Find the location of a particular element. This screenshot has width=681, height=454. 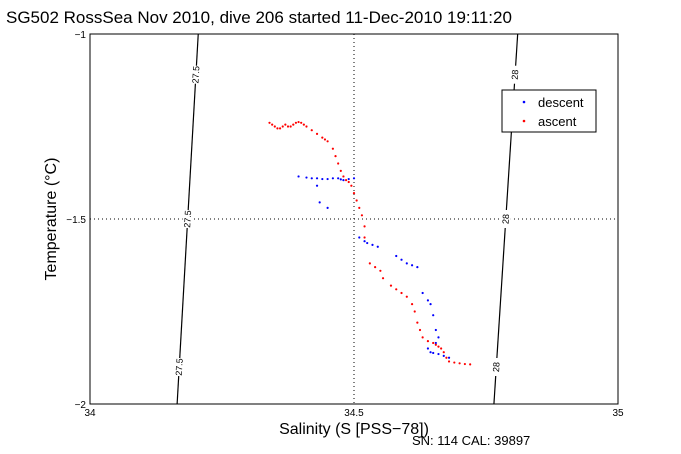

legend: descent ascent is located at coordinates (549, 111).